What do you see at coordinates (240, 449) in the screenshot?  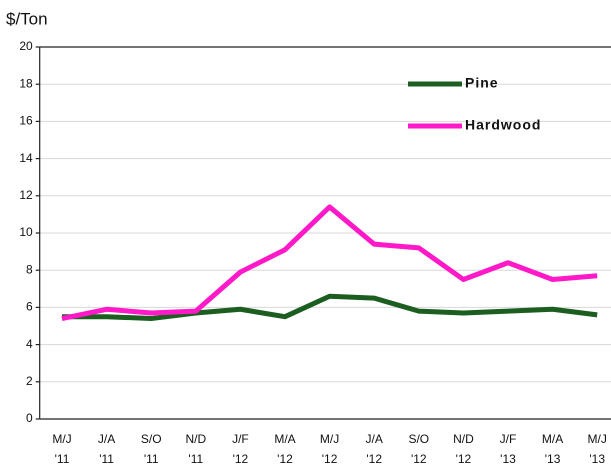 I see `x-tick-label: J/F '12` at bounding box center [240, 449].